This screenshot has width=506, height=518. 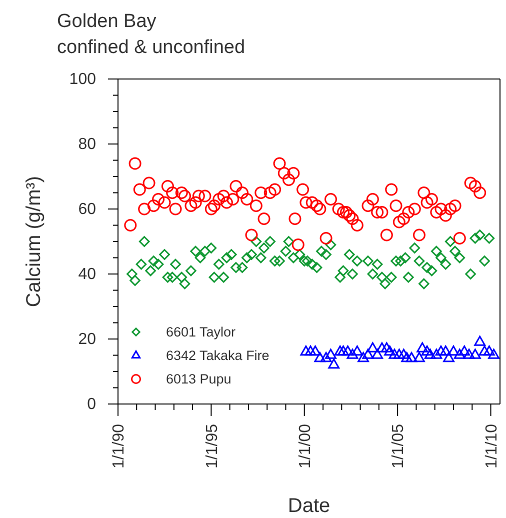 What do you see at coordinates (199, 379) in the screenshot?
I see `legend-label: 6013 Pupu` at bounding box center [199, 379].